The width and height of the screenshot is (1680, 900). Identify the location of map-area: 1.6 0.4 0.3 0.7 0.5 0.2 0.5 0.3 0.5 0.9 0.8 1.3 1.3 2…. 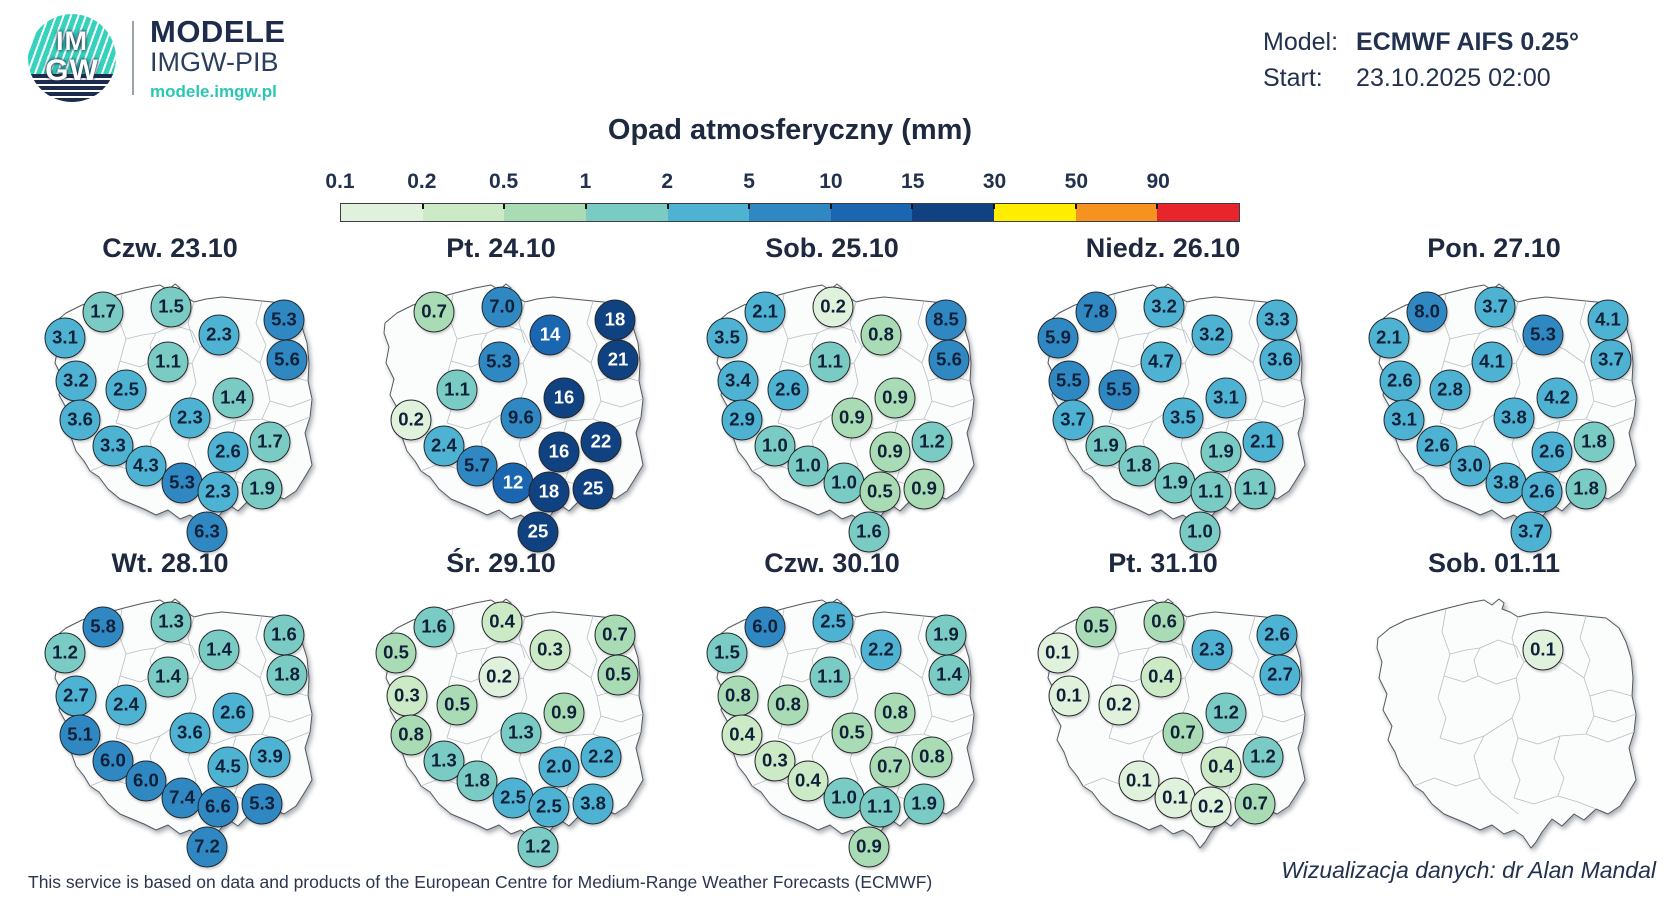
(515, 729).